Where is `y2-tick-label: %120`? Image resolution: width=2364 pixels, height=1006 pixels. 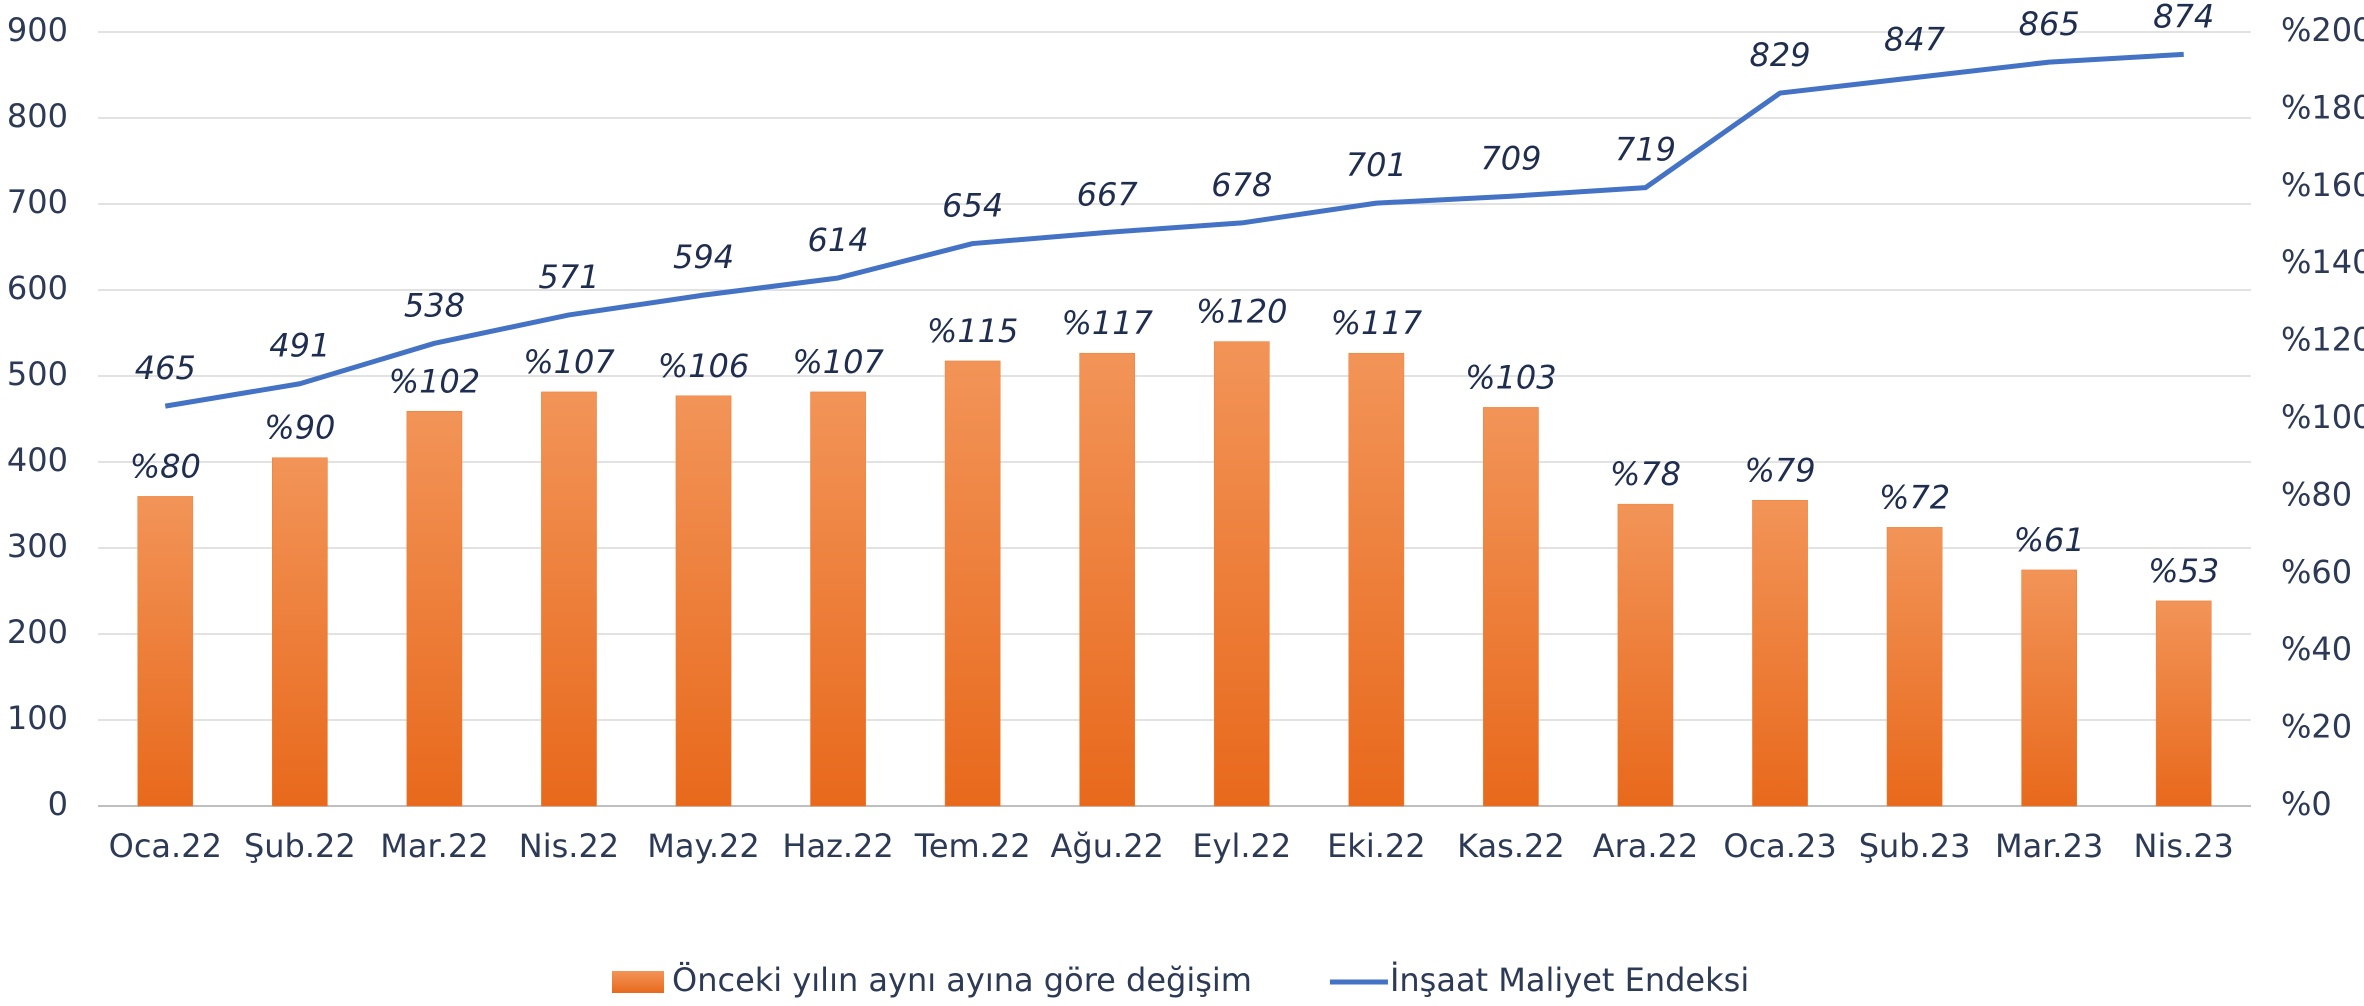
y2-tick-label: %120 is located at coordinates (2322, 340).